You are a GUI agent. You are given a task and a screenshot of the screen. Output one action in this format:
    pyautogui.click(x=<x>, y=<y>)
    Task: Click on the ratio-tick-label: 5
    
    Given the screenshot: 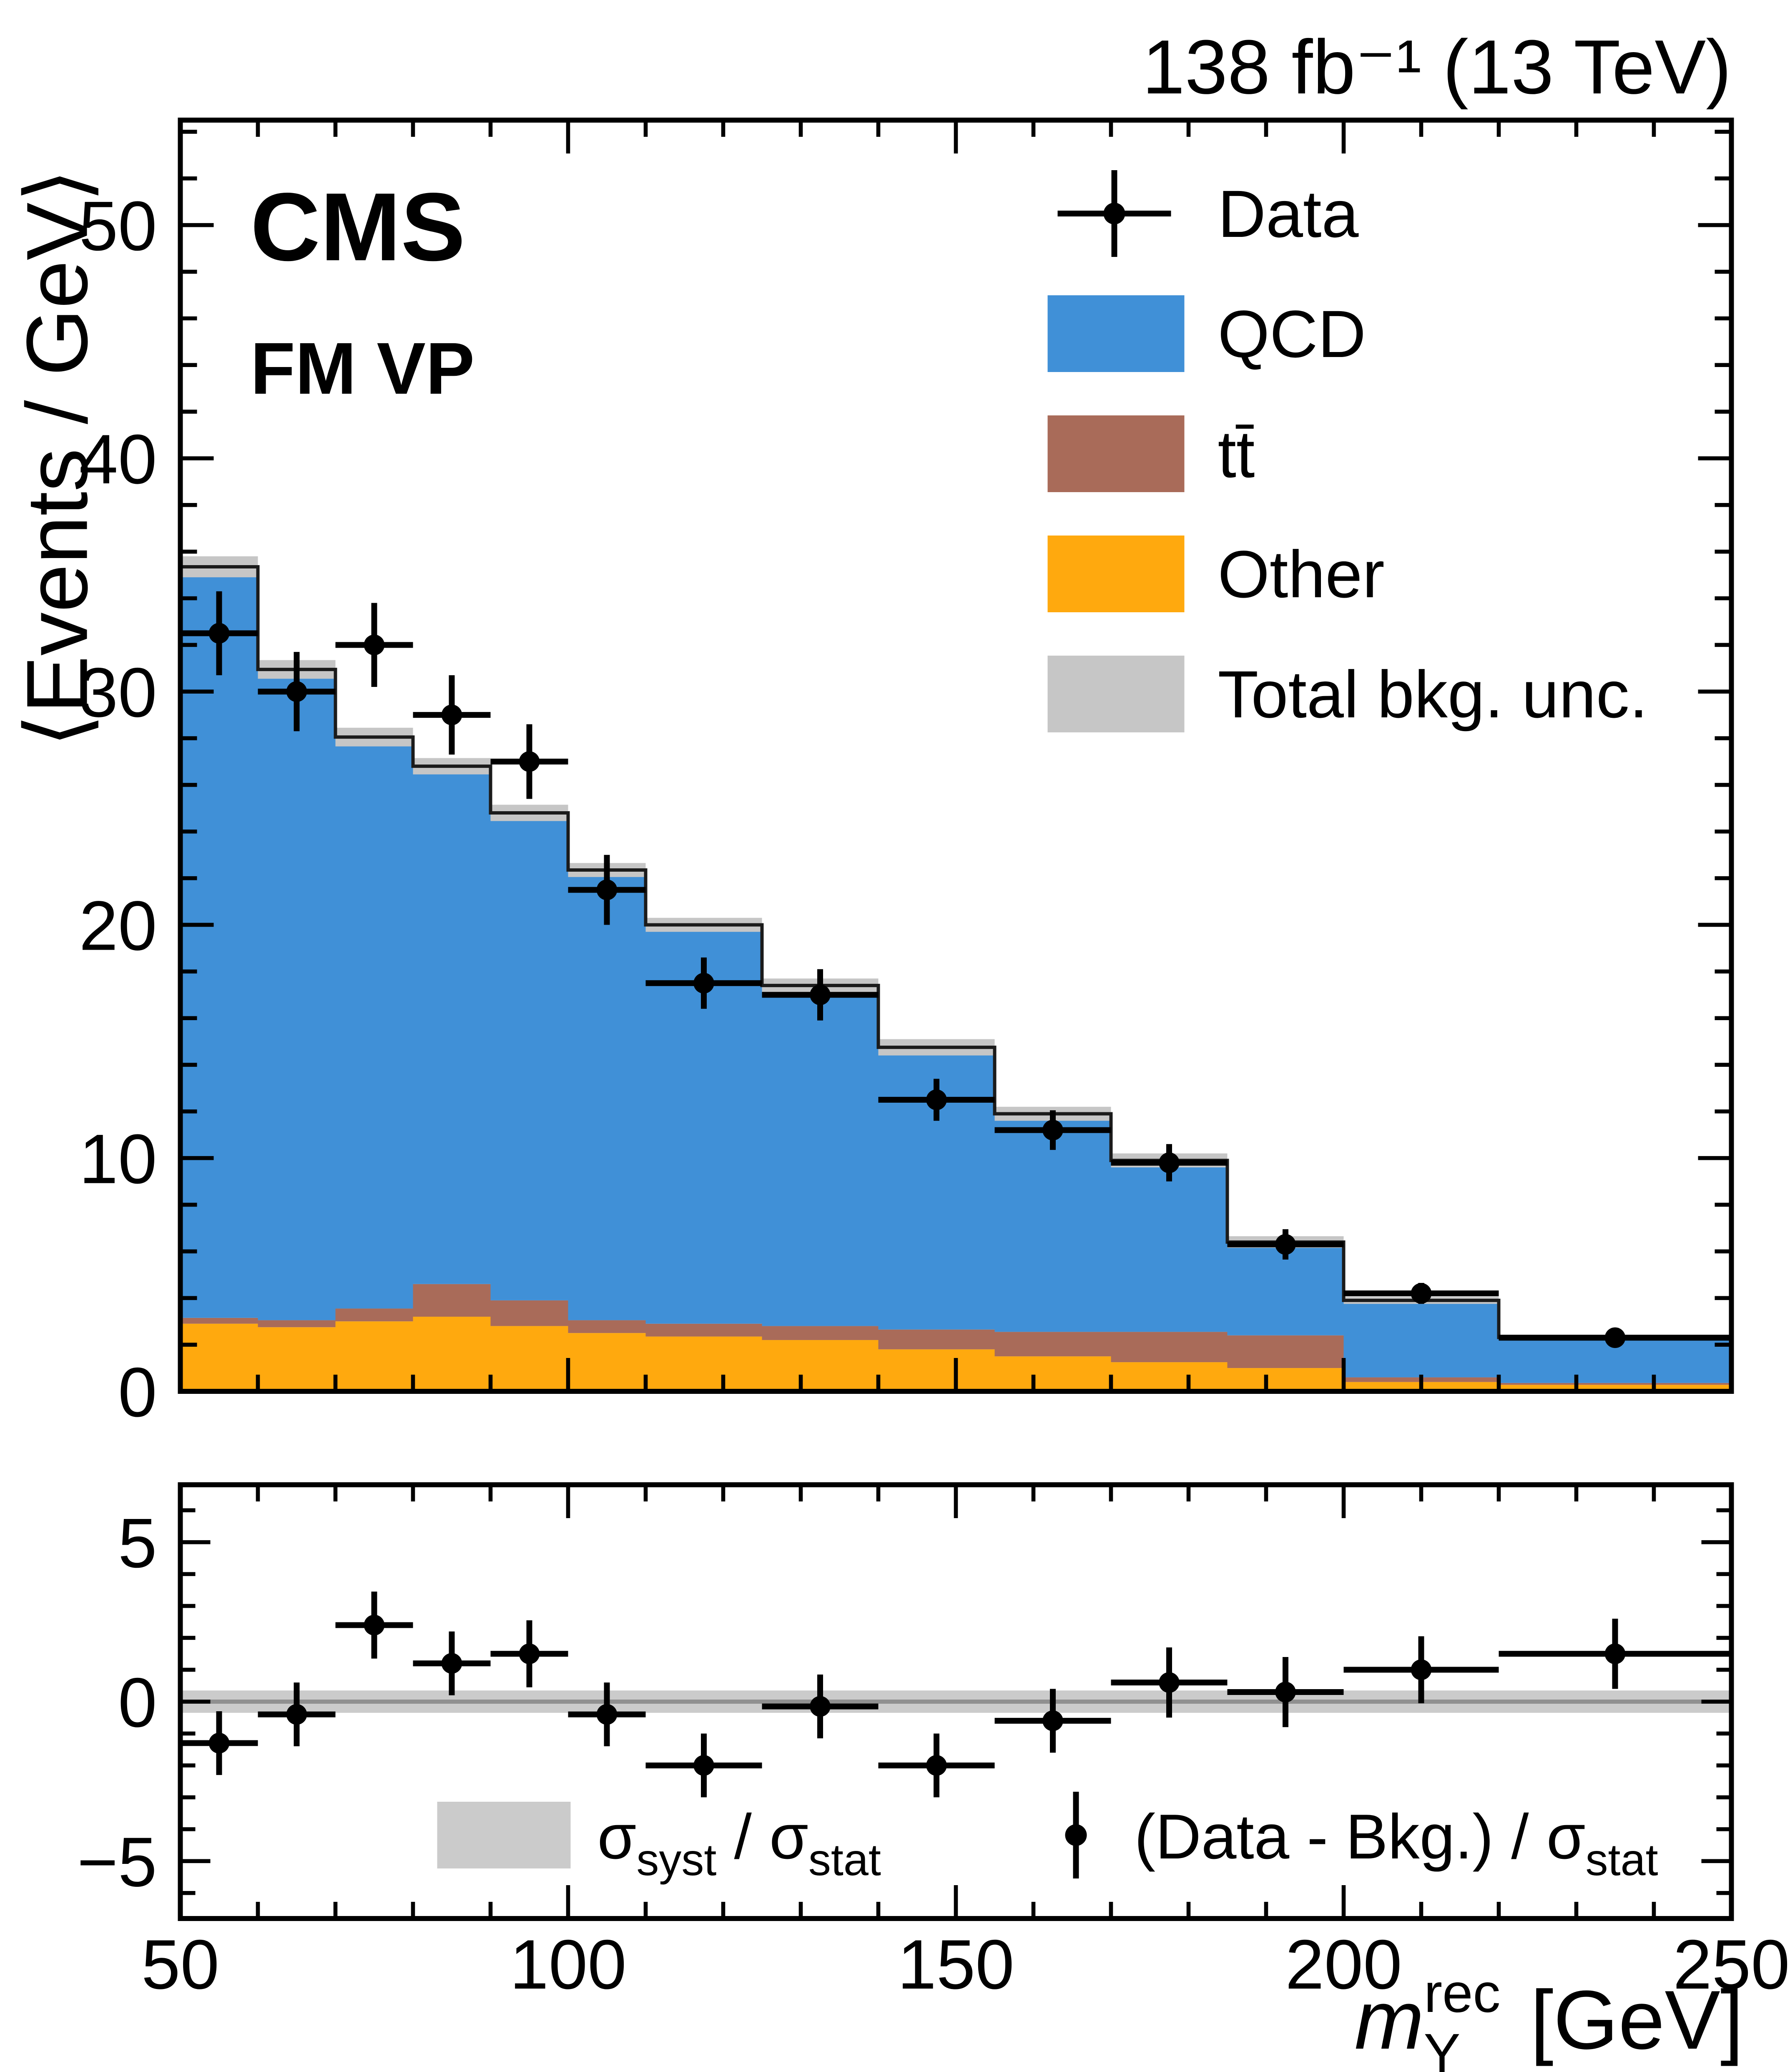 What is the action you would take?
    pyautogui.click(x=138, y=1543)
    